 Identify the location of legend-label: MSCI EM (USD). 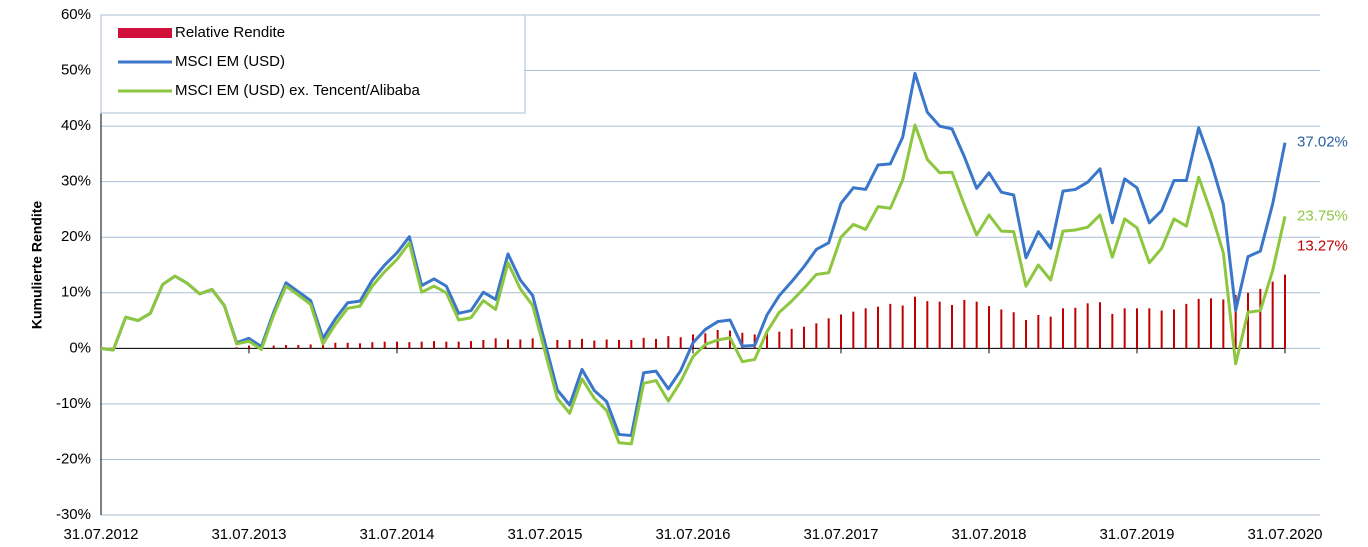
(230, 61).